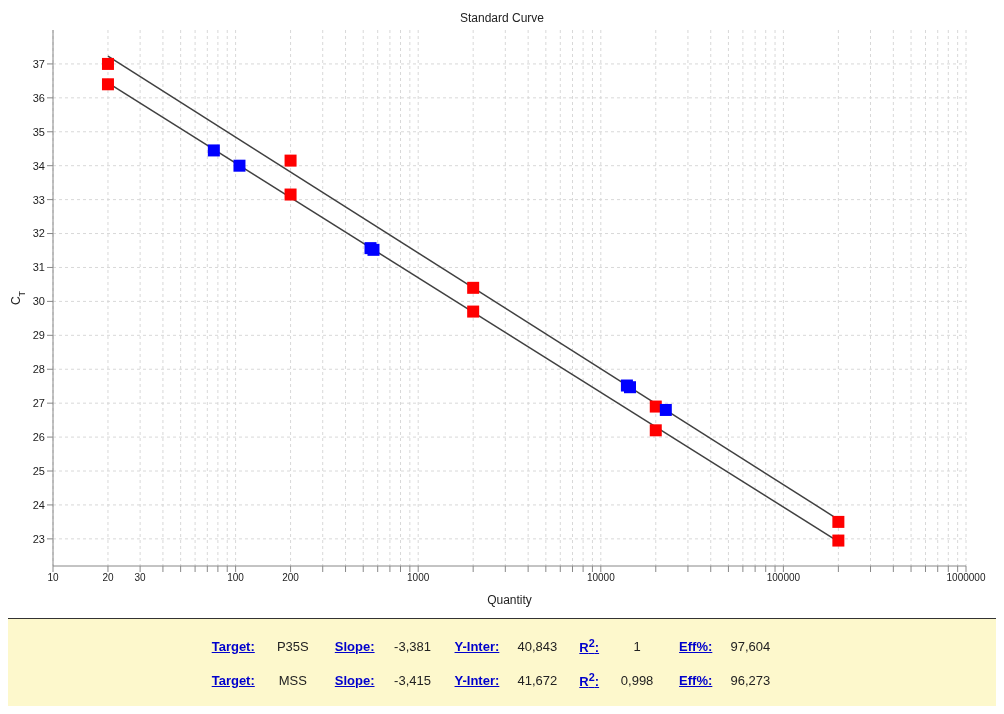 The height and width of the screenshot is (714, 1004). What do you see at coordinates (38, 504) in the screenshot?
I see `y-tick-label: 24` at bounding box center [38, 504].